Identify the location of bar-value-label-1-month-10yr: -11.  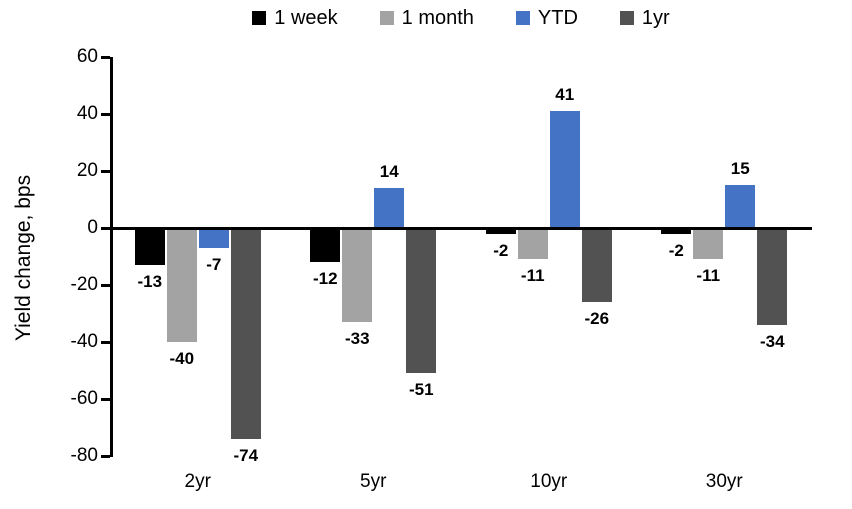
(532, 276).